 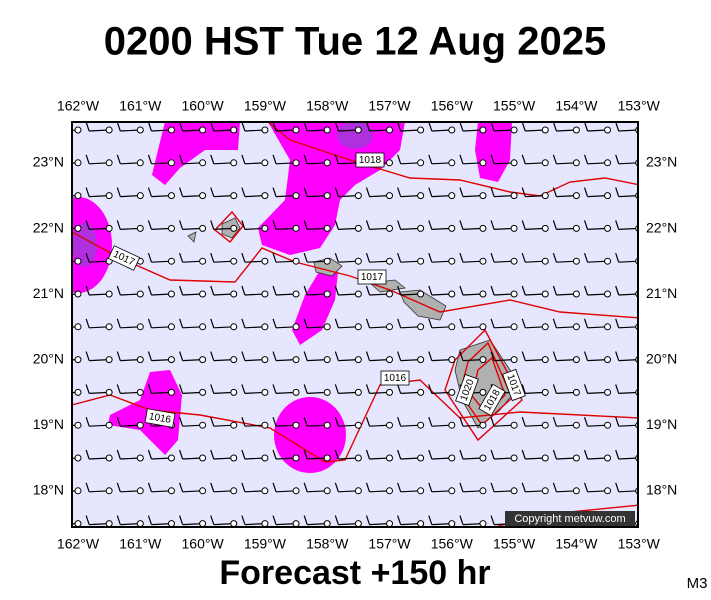 I want to click on isobar-label-text: 1018, so click(x=370, y=160).